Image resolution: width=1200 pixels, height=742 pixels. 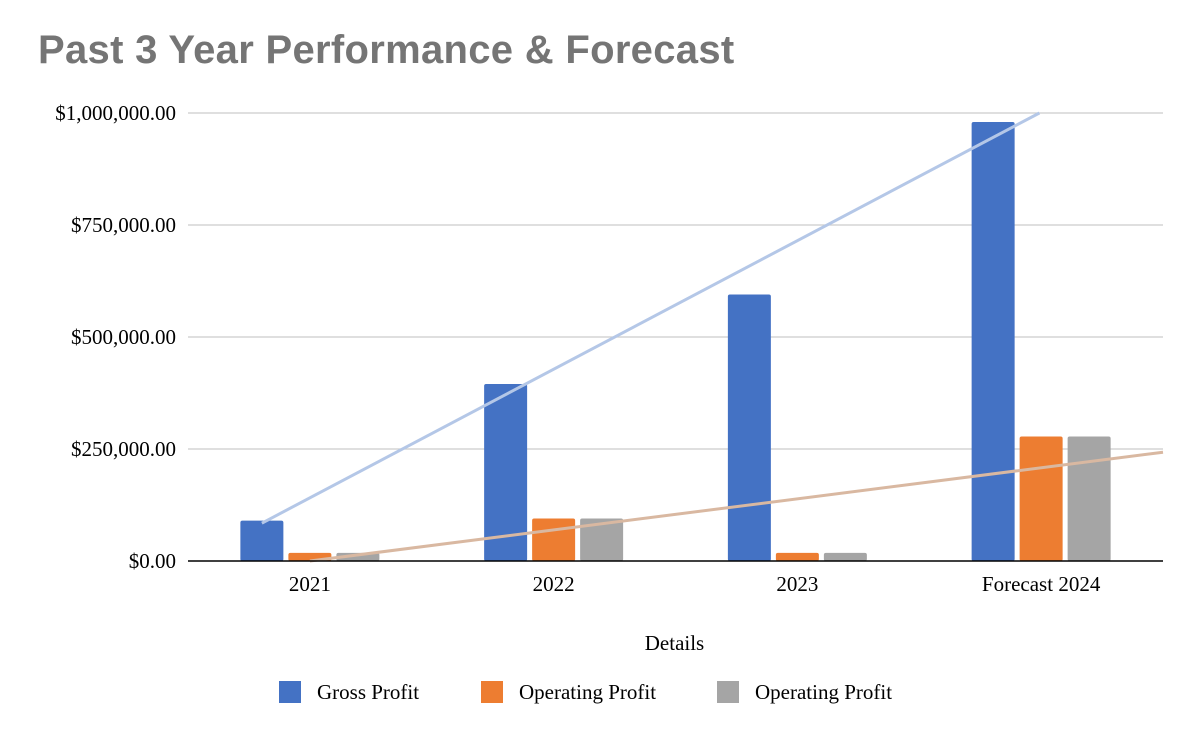 What do you see at coordinates (115, 113) in the screenshot?
I see `y-tick-label: $1,000,000.00` at bounding box center [115, 113].